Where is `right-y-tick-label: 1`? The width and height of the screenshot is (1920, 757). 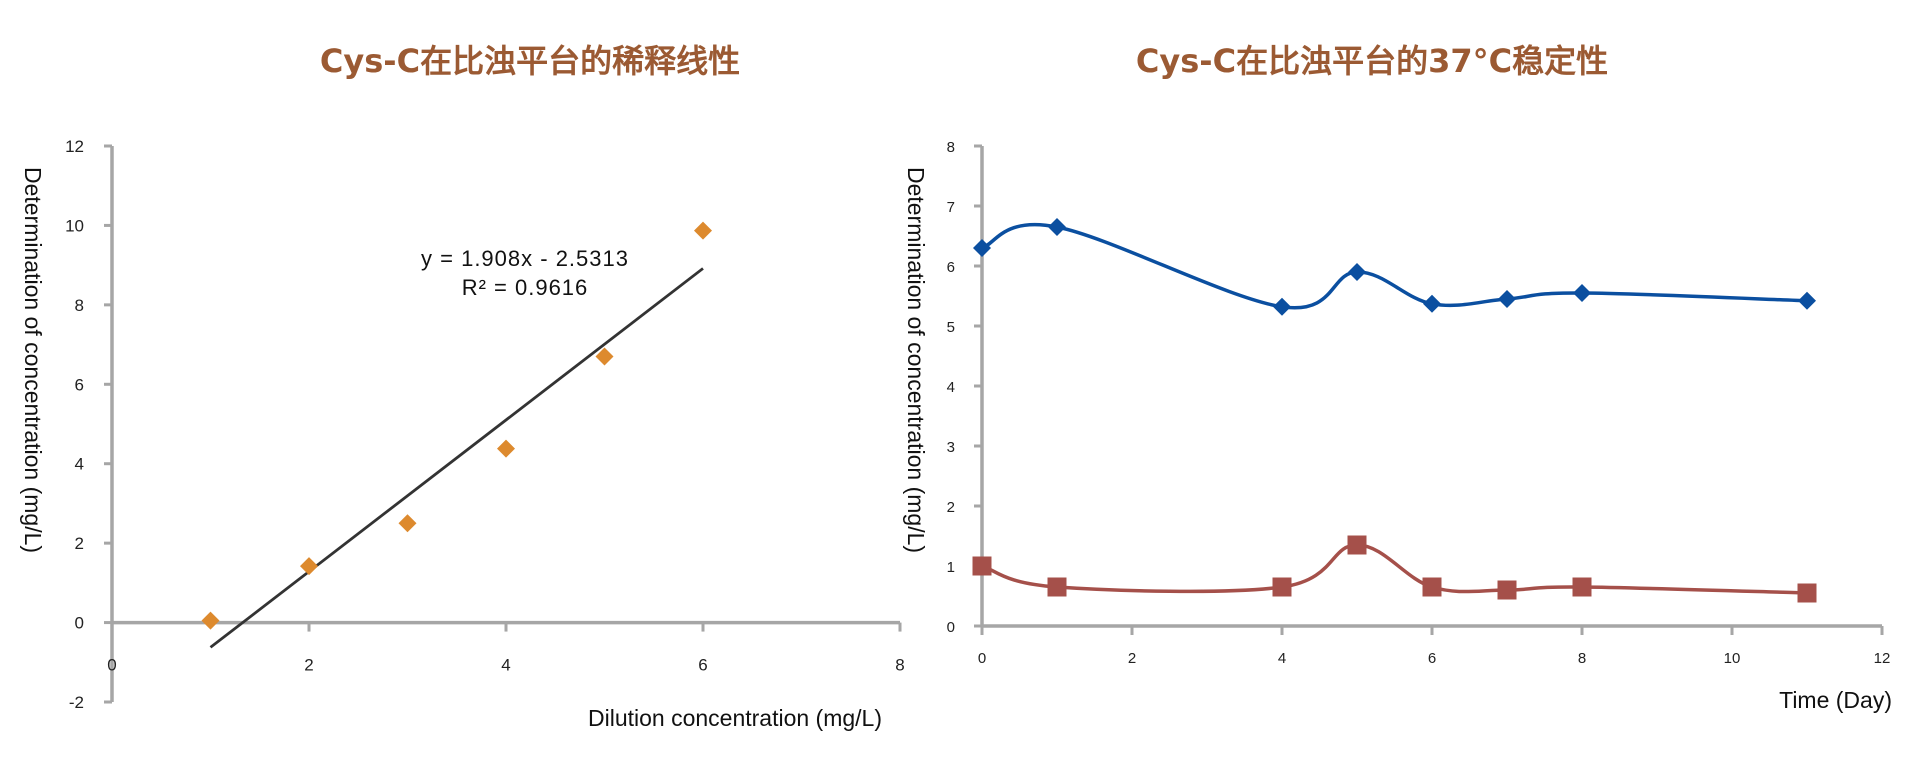 right-y-tick-label: 1 is located at coordinates (951, 567).